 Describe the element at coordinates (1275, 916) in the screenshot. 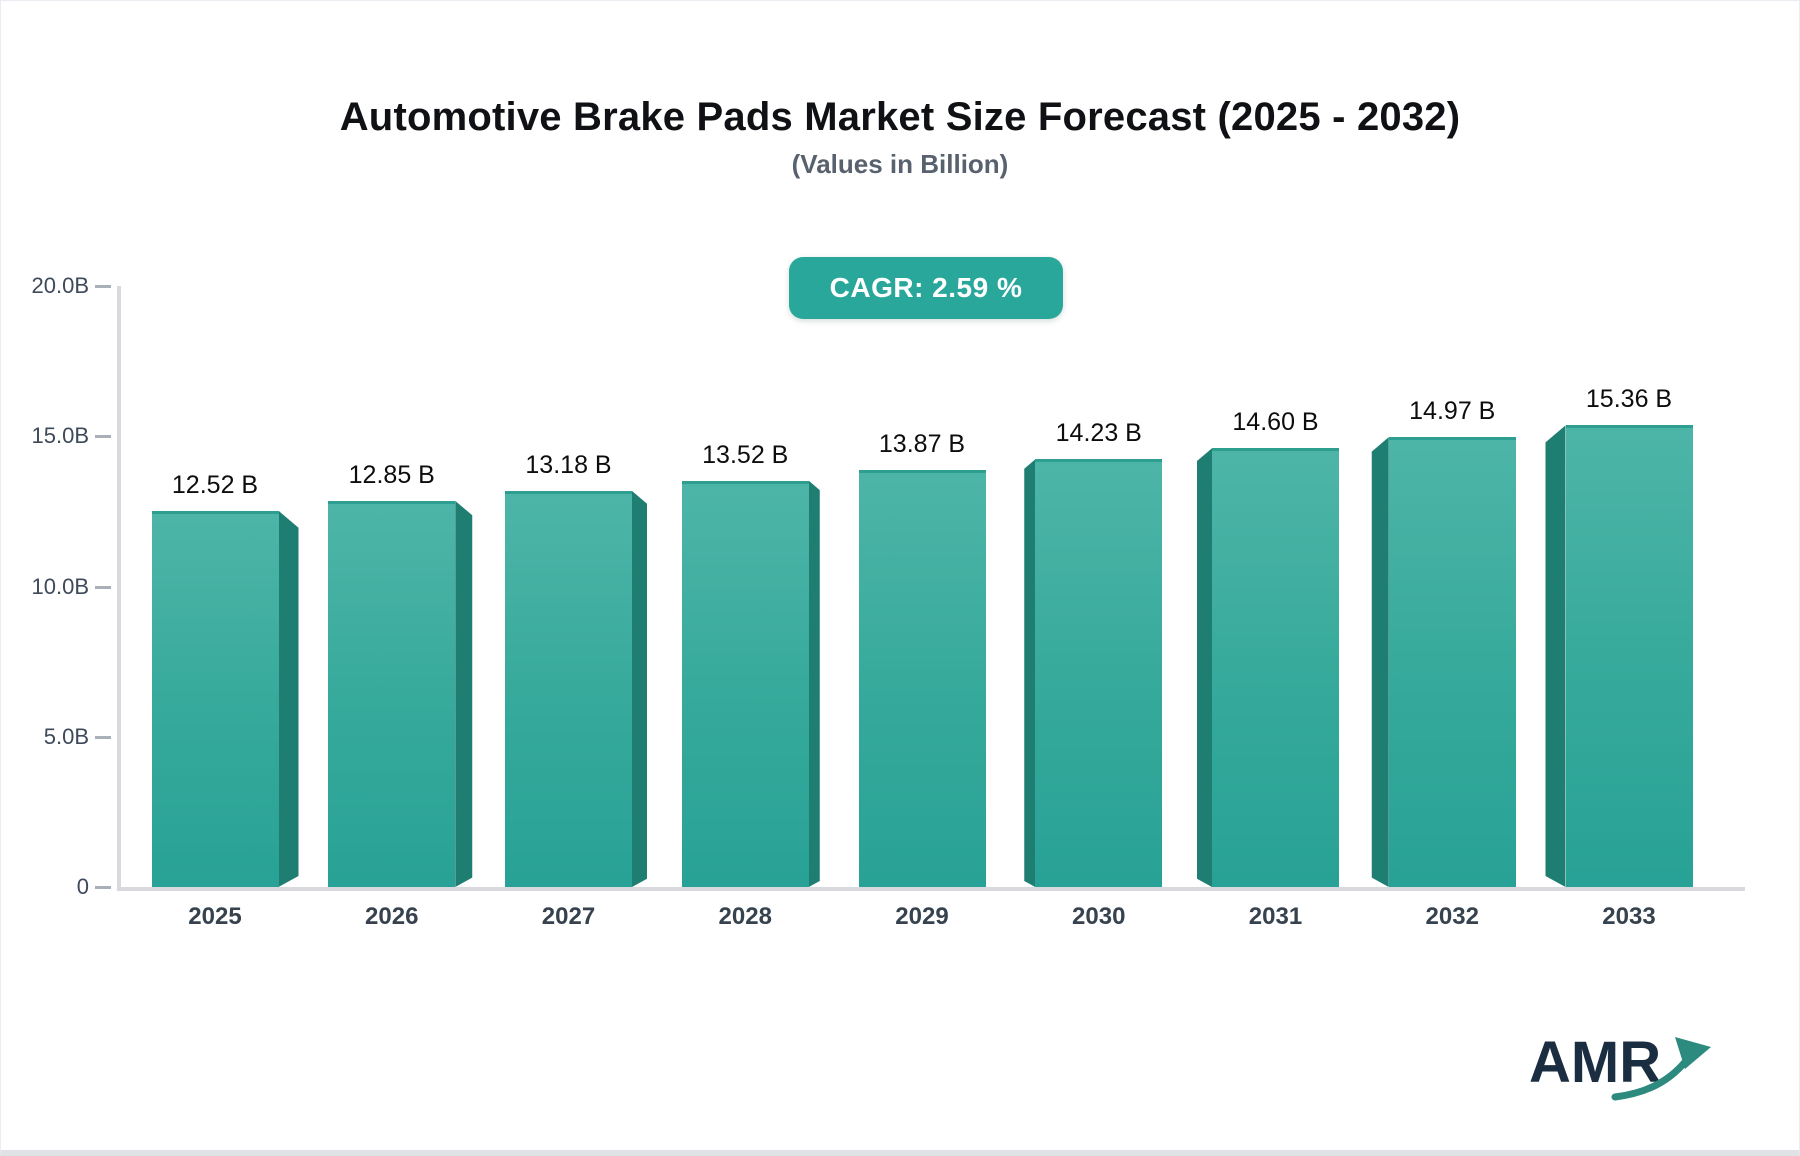

I see `x-tick-label-2031: 2031` at that location.